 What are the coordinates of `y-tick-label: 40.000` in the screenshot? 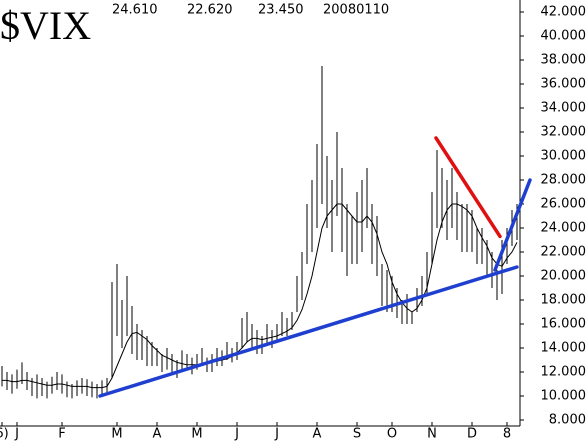 It's located at (564, 36).